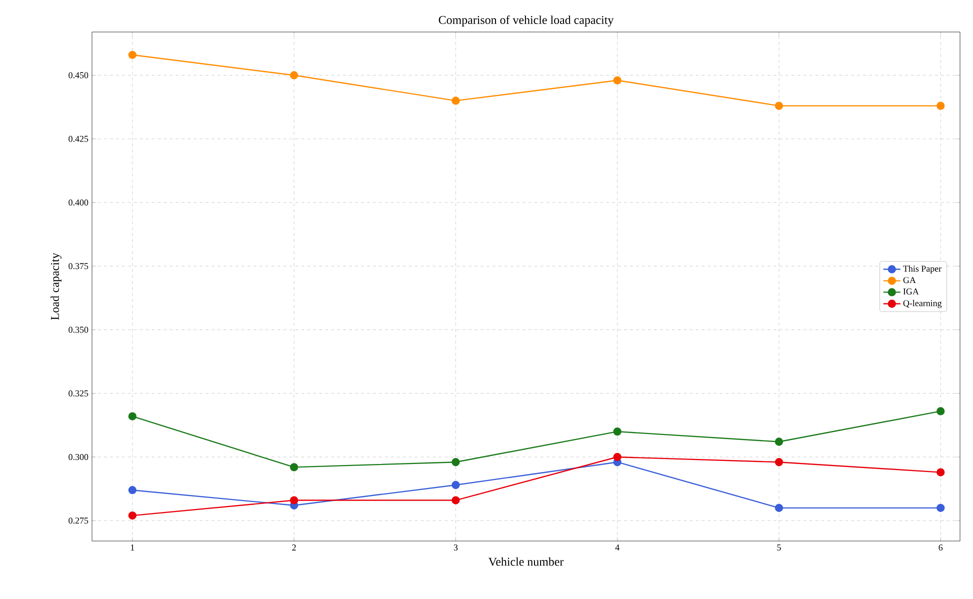 This screenshot has width=973, height=599. What do you see at coordinates (940, 547) in the screenshot?
I see `x-tick-label: 6` at bounding box center [940, 547].